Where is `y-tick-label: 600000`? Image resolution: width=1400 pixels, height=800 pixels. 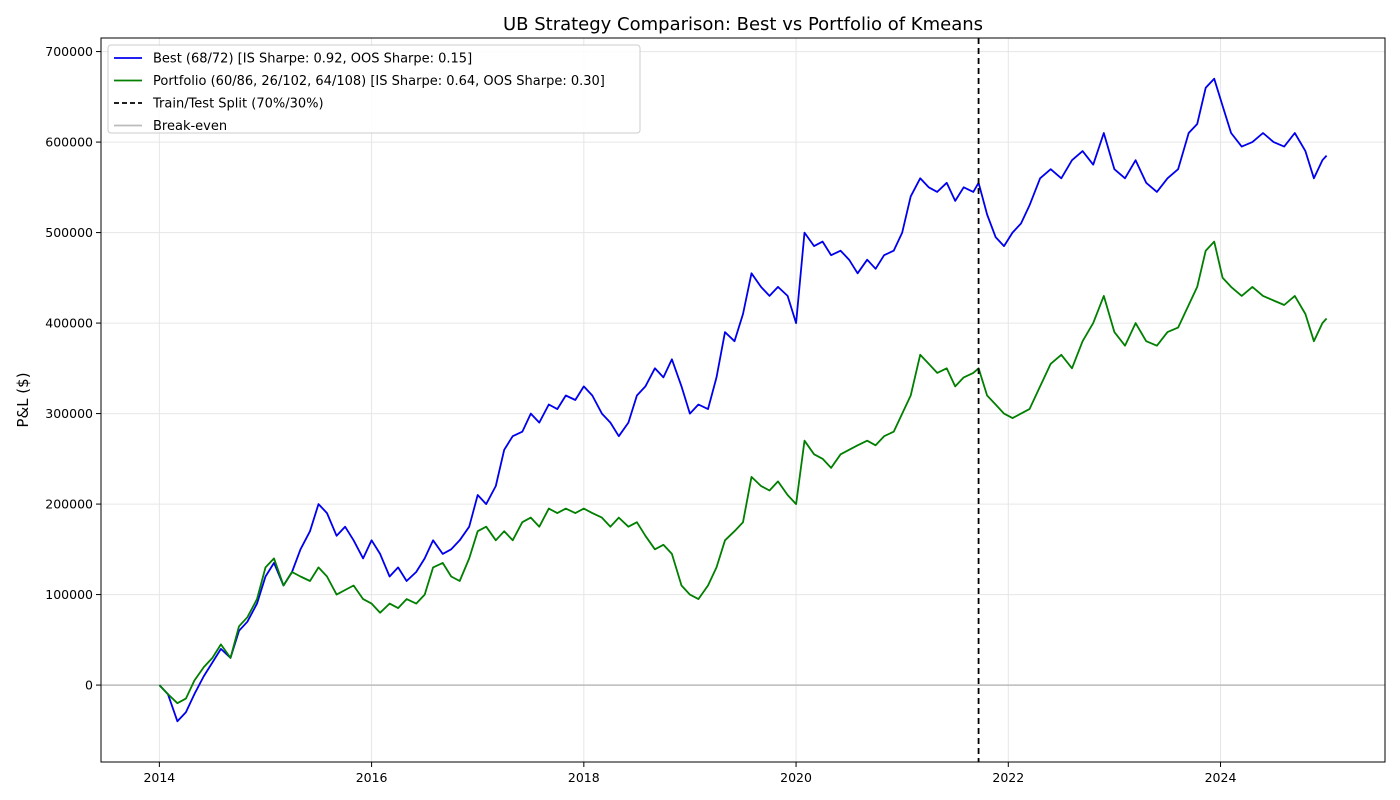
y-tick-label: 600000 is located at coordinates (69, 142).